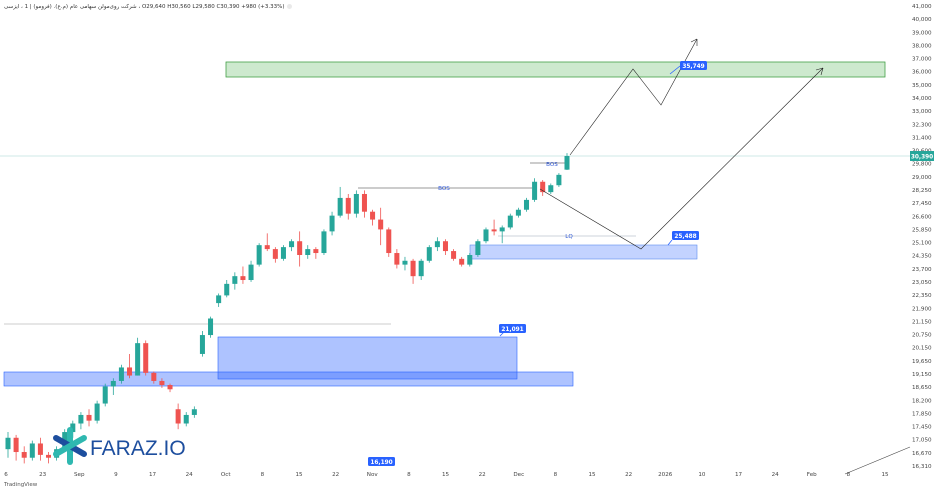  I want to click on logo-text: FARAZ.IO, so click(138, 448).